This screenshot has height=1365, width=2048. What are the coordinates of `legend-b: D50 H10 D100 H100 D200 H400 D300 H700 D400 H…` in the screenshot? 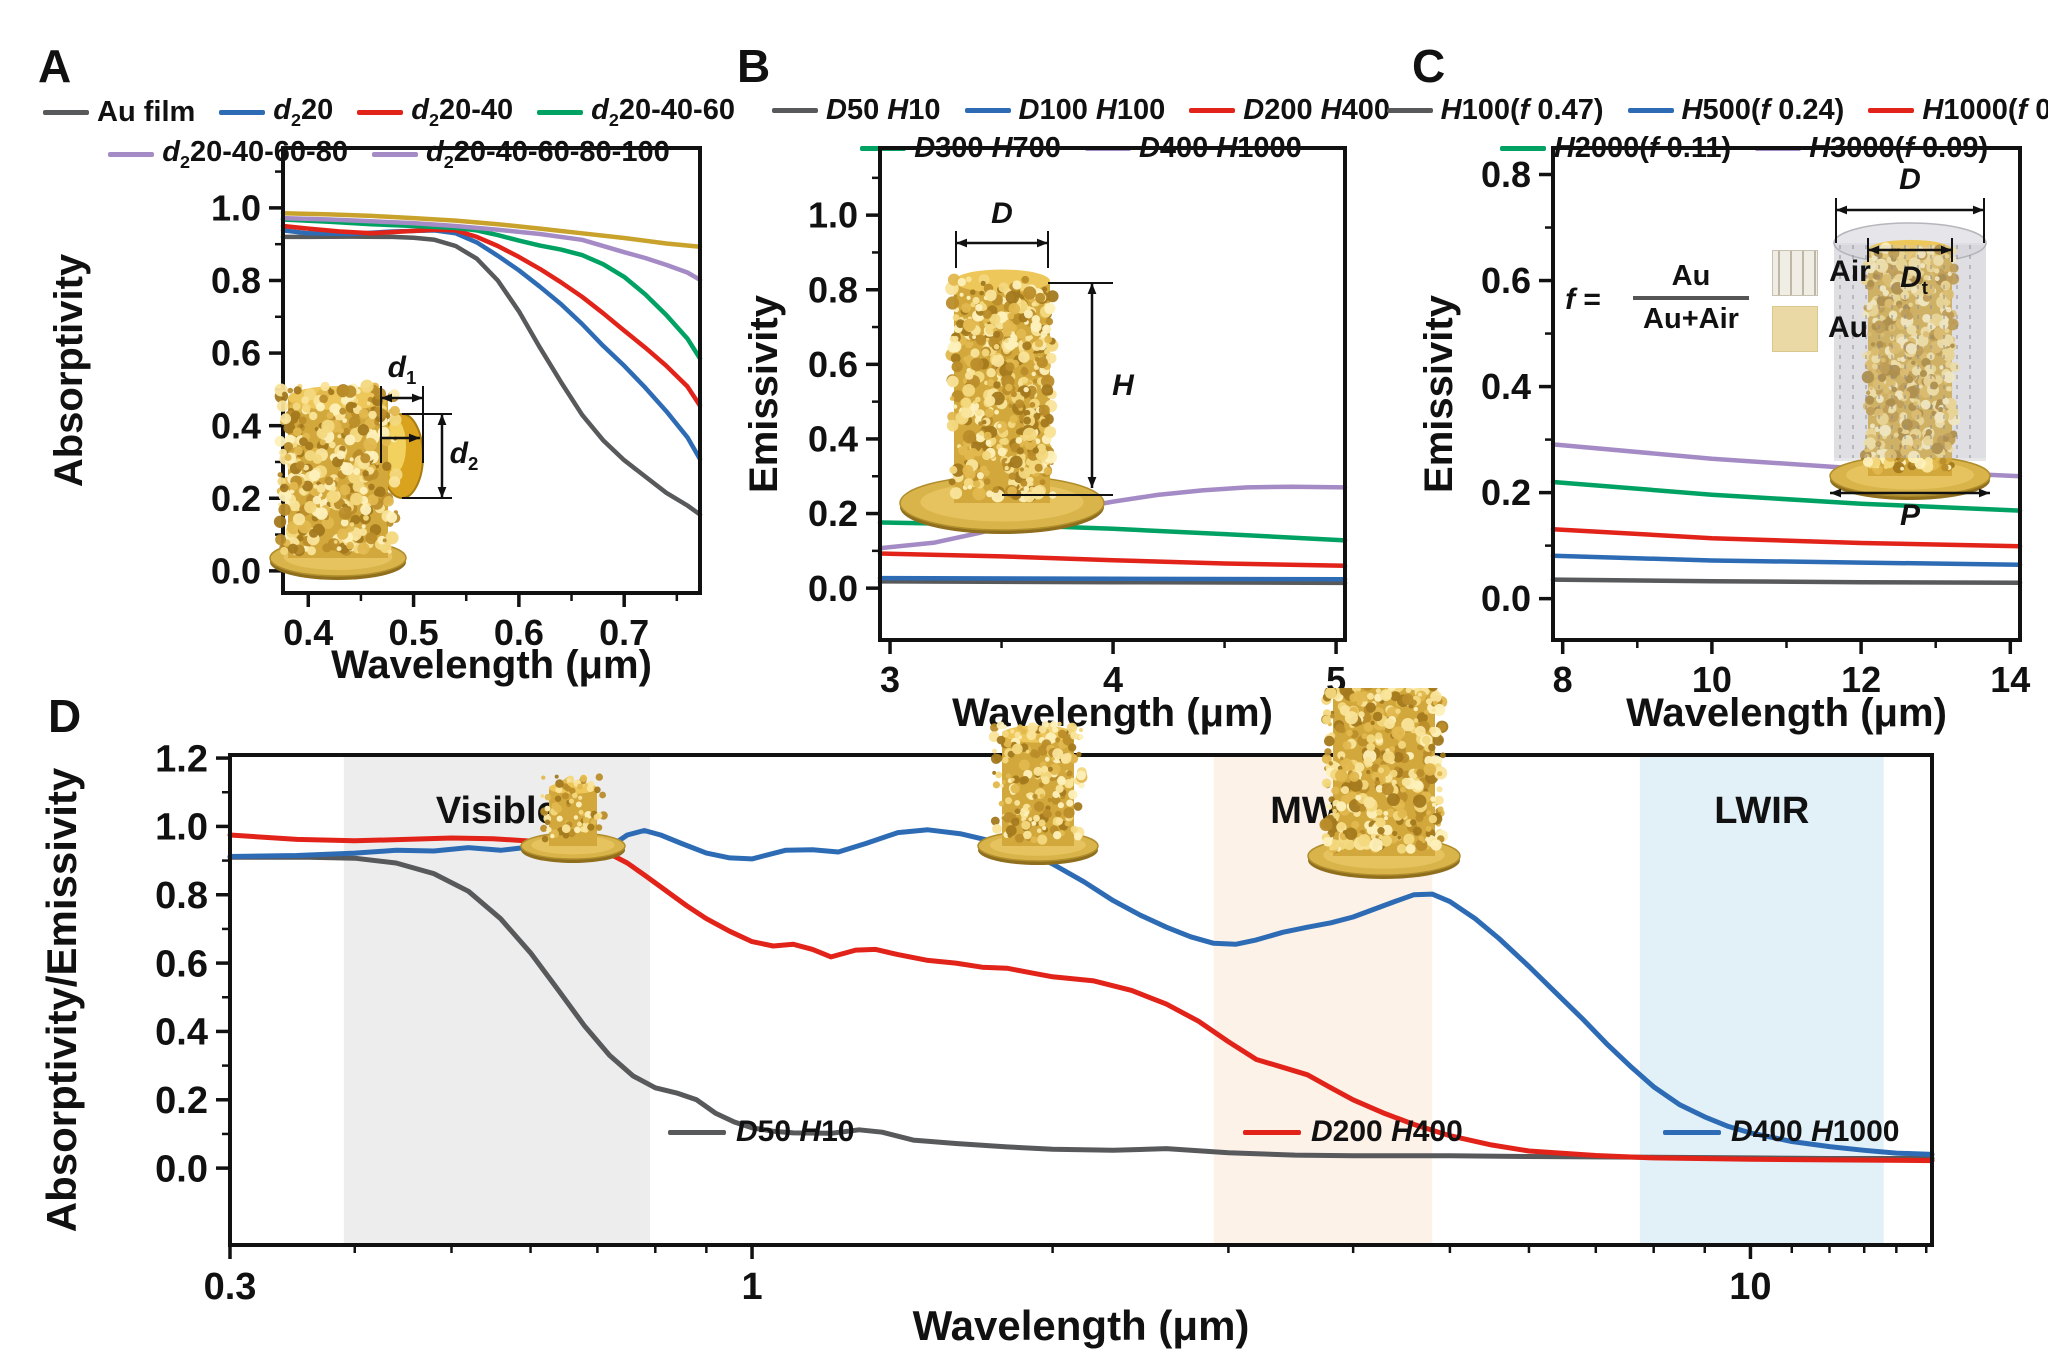 It's located at (1081, 129).